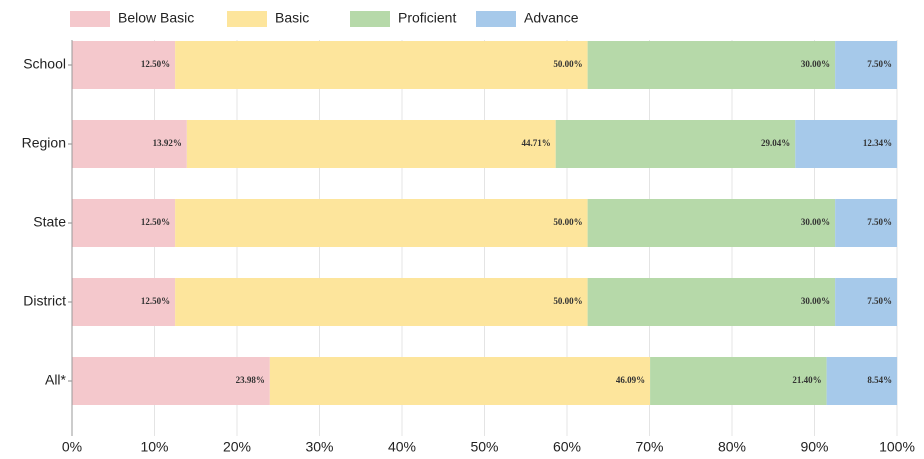 The width and height of the screenshot is (924, 459). Describe the element at coordinates (44, 143) in the screenshot. I see `y-tick-label: Region` at that location.